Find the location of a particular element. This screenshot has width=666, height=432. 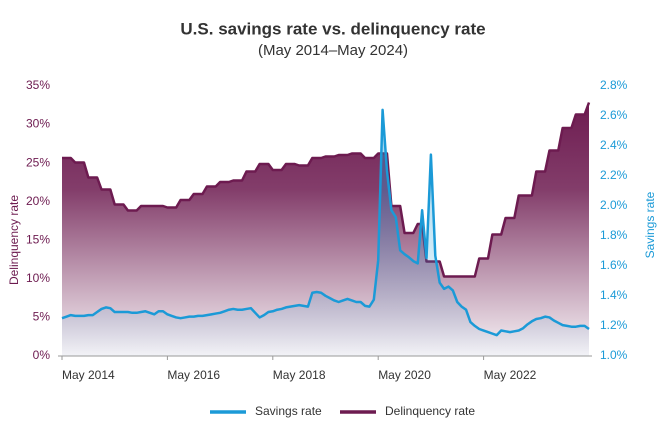

y2-tick-label: 1.4% is located at coordinates (614, 295).